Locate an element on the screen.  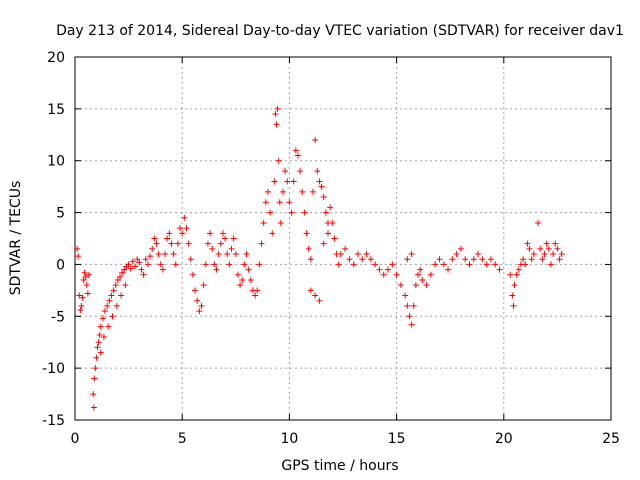
y-axis-label: SDTVAR / TECUs is located at coordinates (16, 238).